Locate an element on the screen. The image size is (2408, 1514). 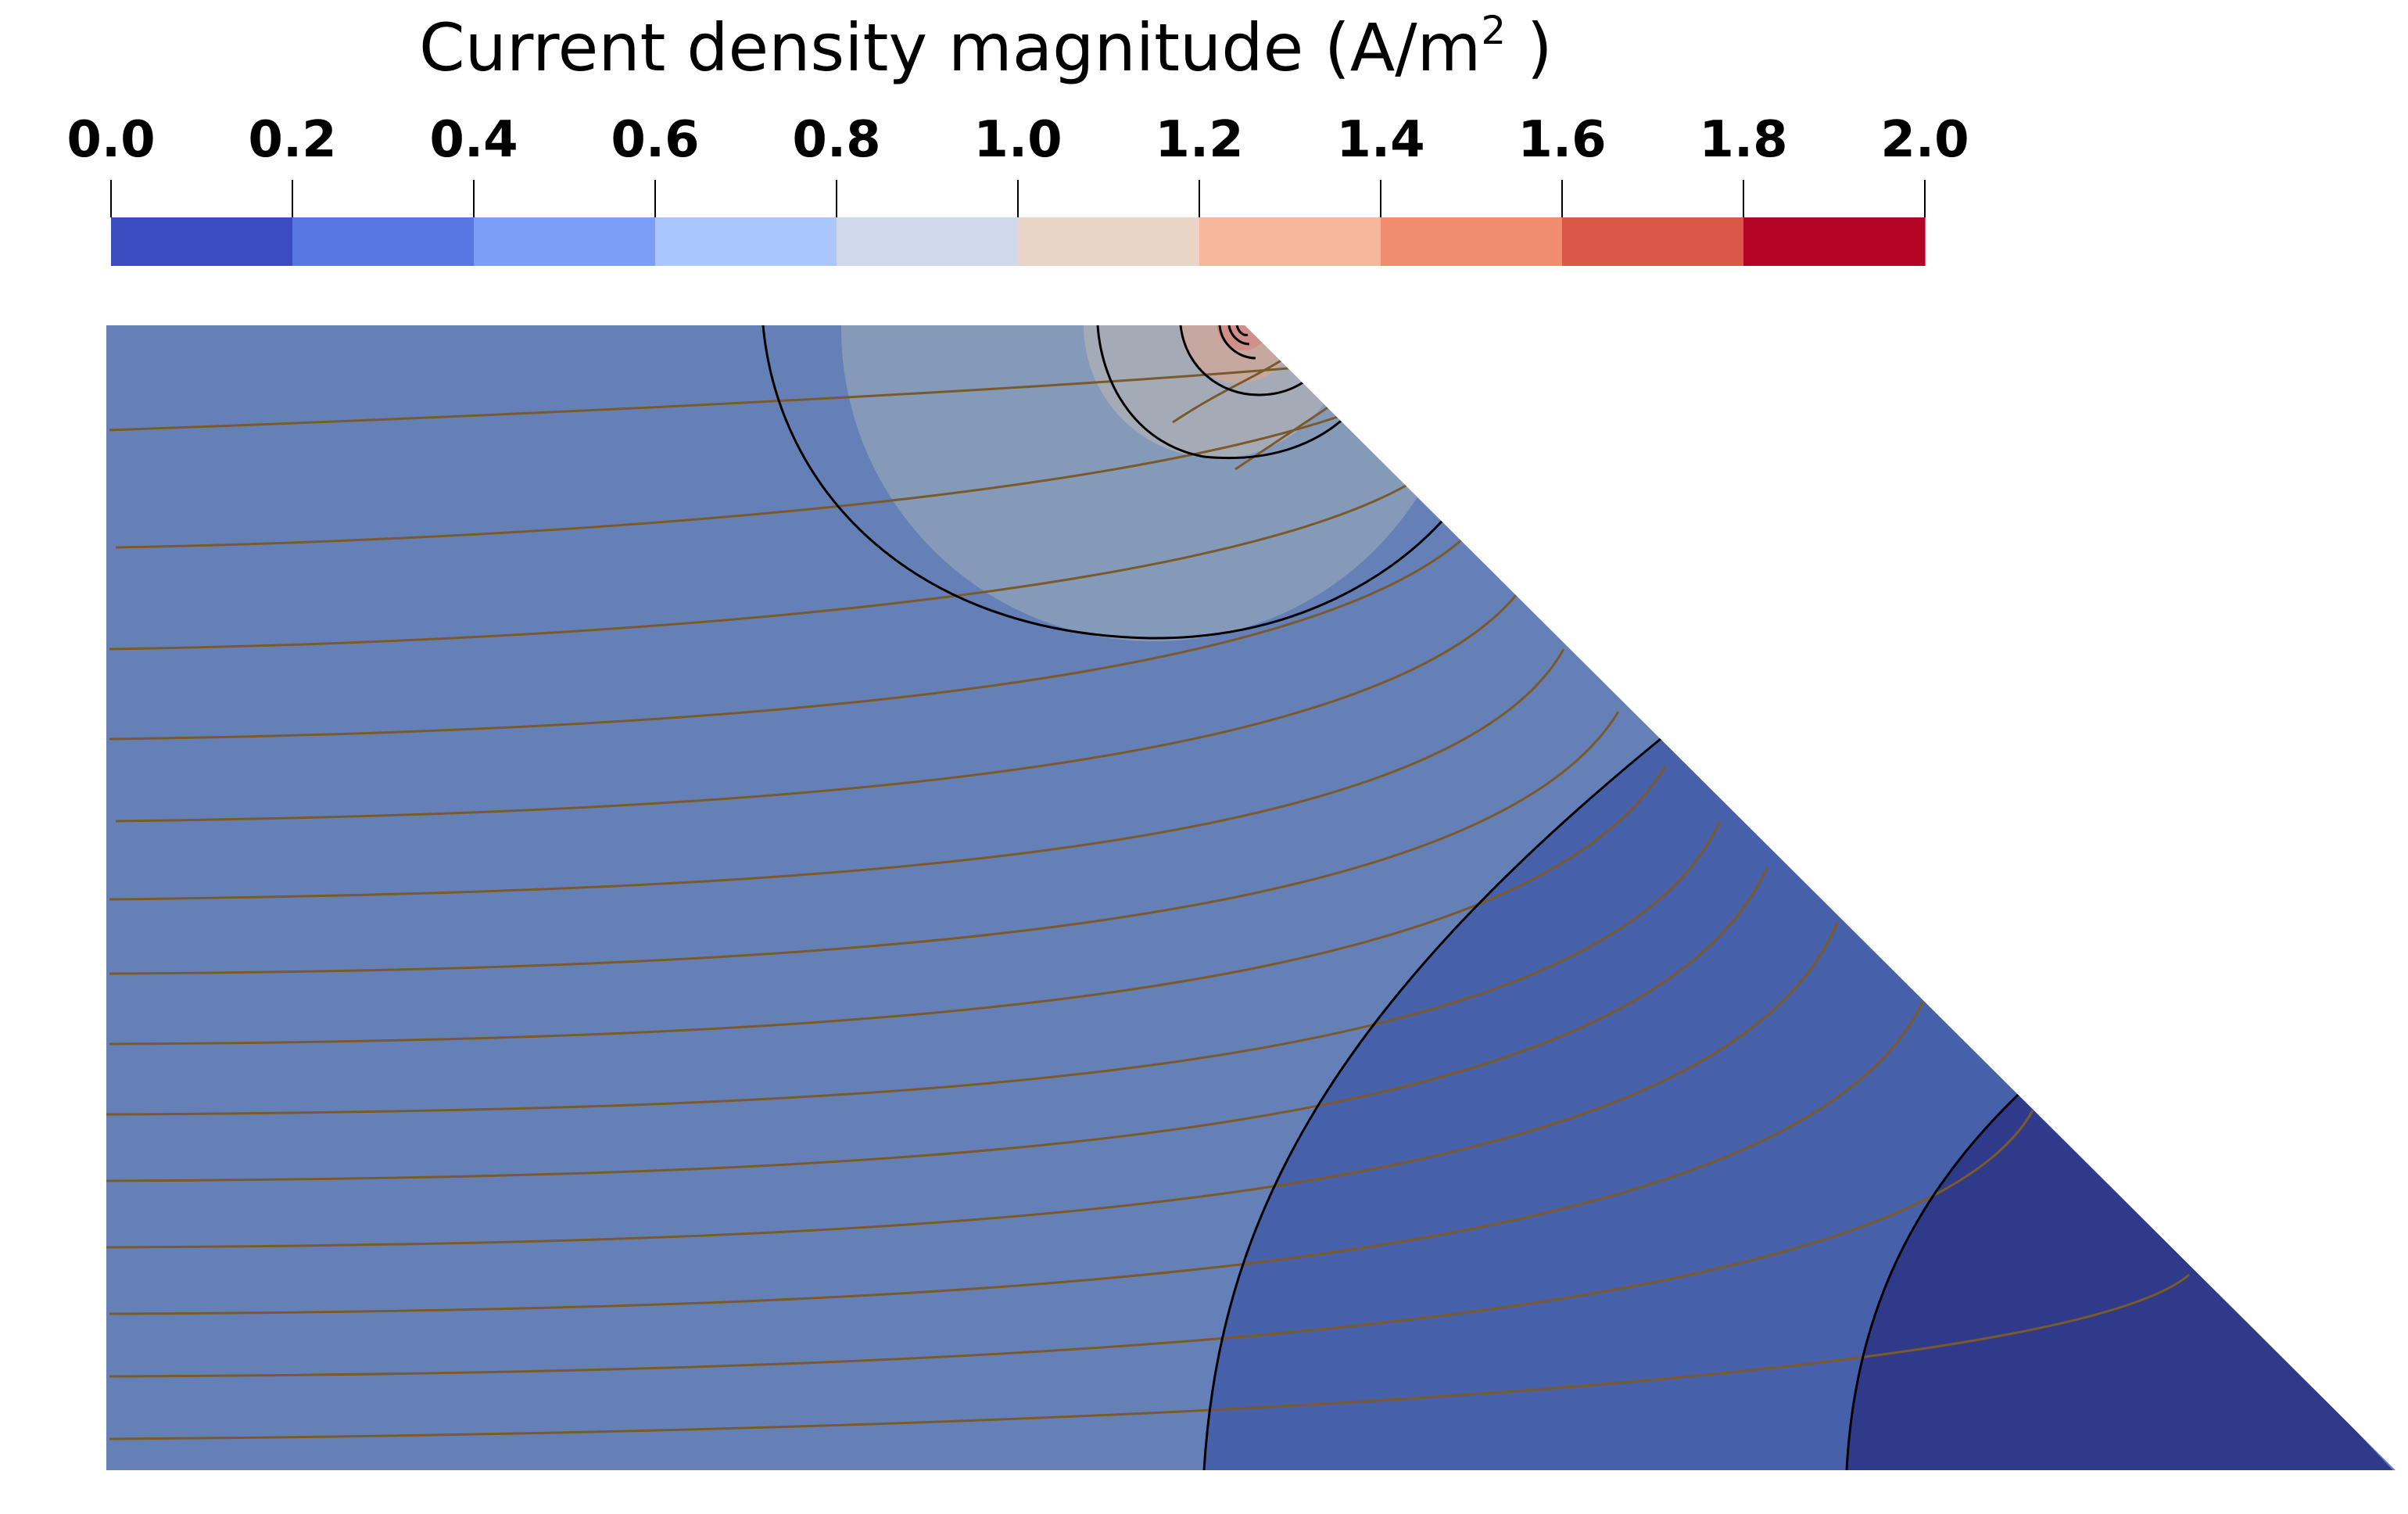
colorbar-tick-label: 0.0 is located at coordinates (111, 140).